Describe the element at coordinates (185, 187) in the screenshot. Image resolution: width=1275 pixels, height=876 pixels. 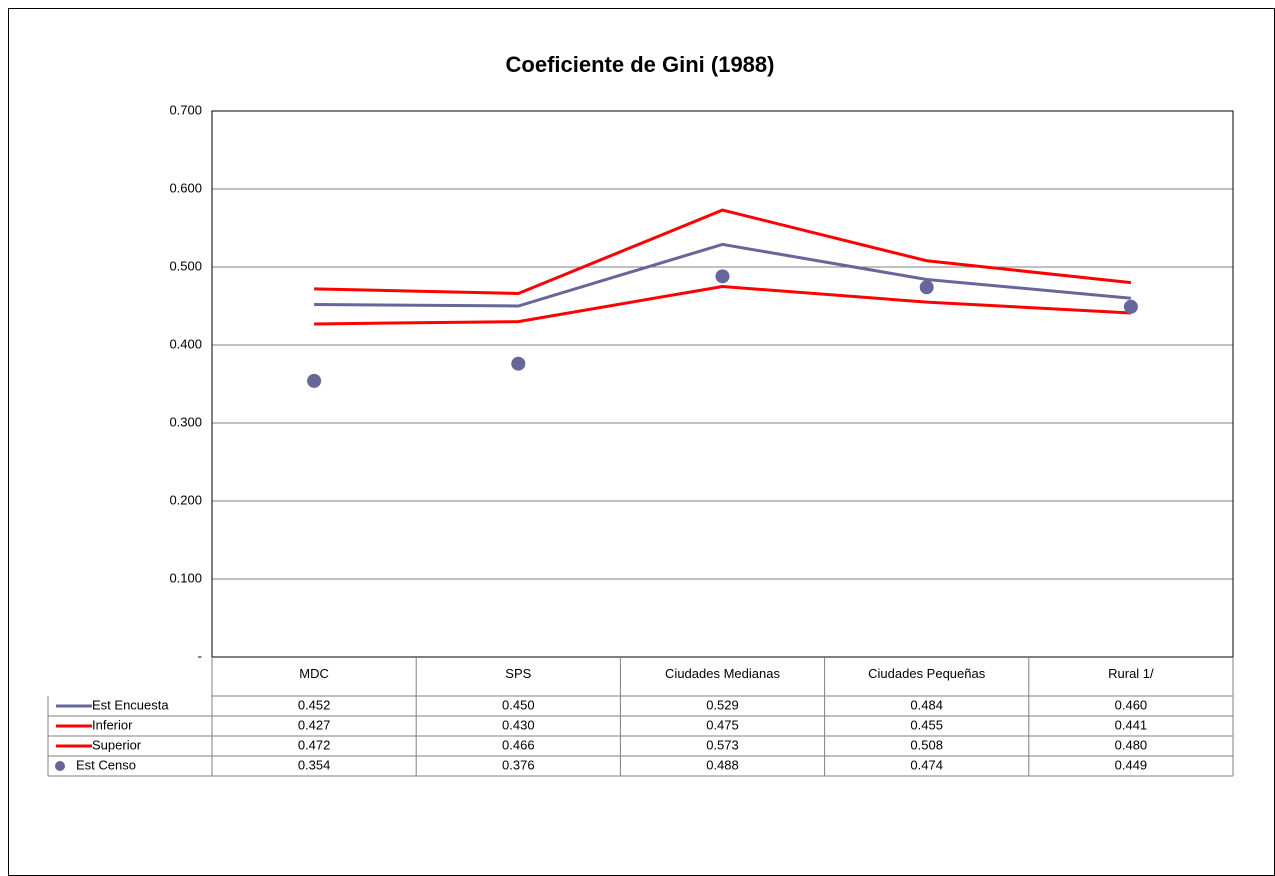
I see `y-tick-label: 0.600` at that location.